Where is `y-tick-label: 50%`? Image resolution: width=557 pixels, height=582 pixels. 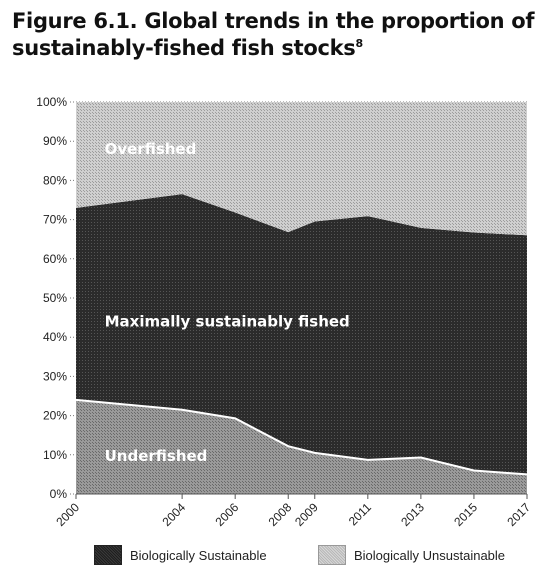
y-tick-label: 50% is located at coordinates (55, 298).